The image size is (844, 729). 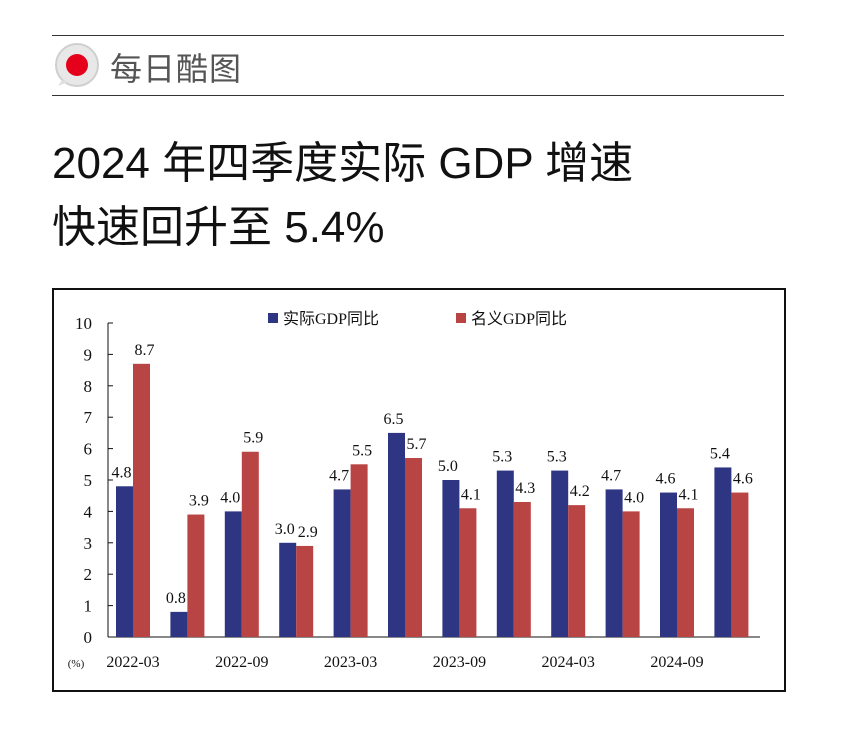 What do you see at coordinates (88, 354) in the screenshot?
I see `y-tick-label: 9` at bounding box center [88, 354].